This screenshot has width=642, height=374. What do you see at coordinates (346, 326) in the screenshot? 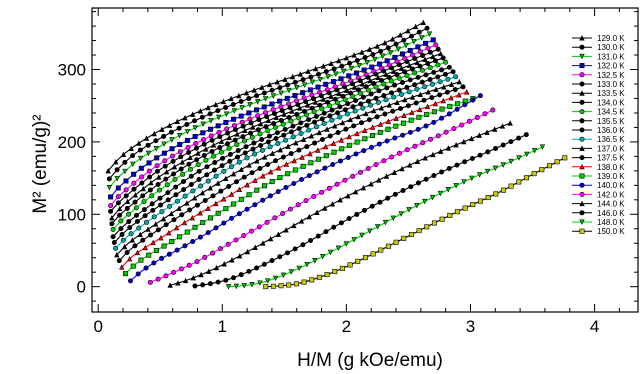
I see `x-tick-label: 2` at bounding box center [346, 326].